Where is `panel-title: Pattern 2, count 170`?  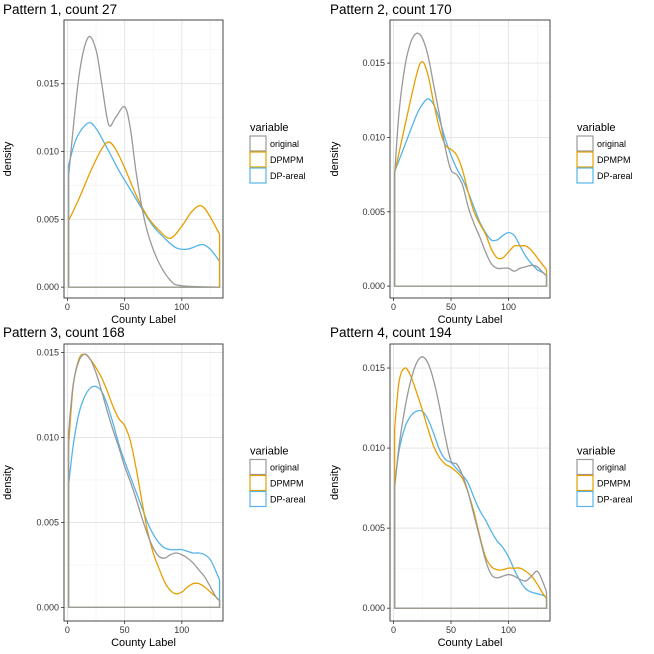 panel-title: Pattern 2, count 170 is located at coordinates (391, 9).